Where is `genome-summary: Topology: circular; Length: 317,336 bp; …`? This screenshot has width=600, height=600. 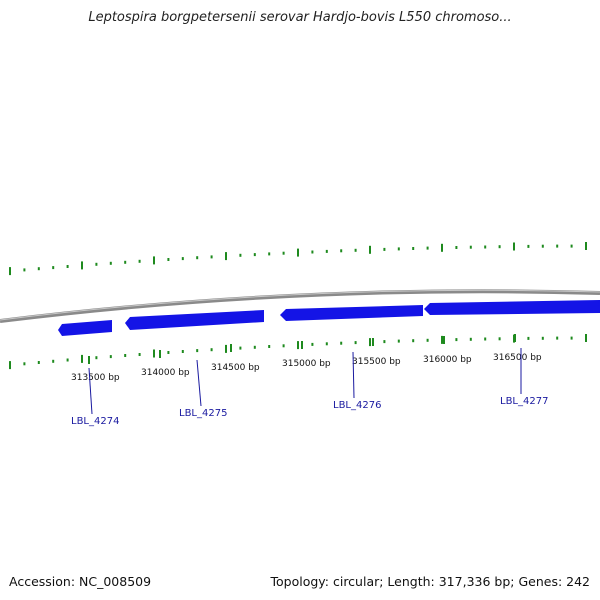
genome-summary: Topology: circular; Length: 317,336 bp; … is located at coordinates (430, 581).